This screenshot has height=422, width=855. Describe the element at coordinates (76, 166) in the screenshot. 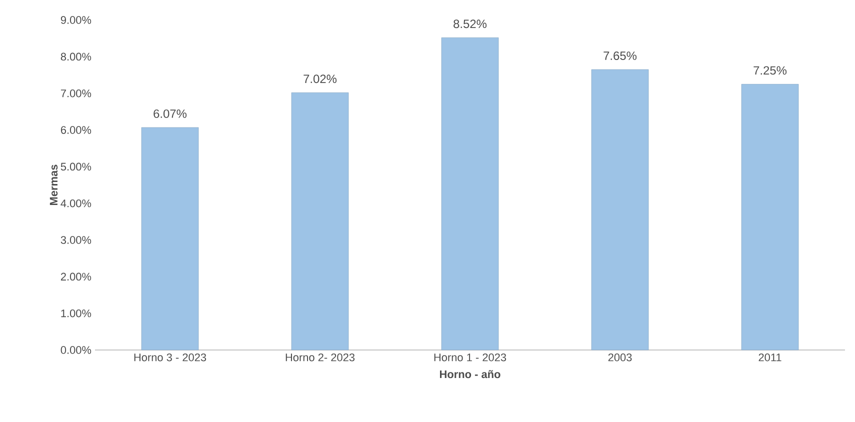

I see `y-tick-label: 5.00%` at that location.